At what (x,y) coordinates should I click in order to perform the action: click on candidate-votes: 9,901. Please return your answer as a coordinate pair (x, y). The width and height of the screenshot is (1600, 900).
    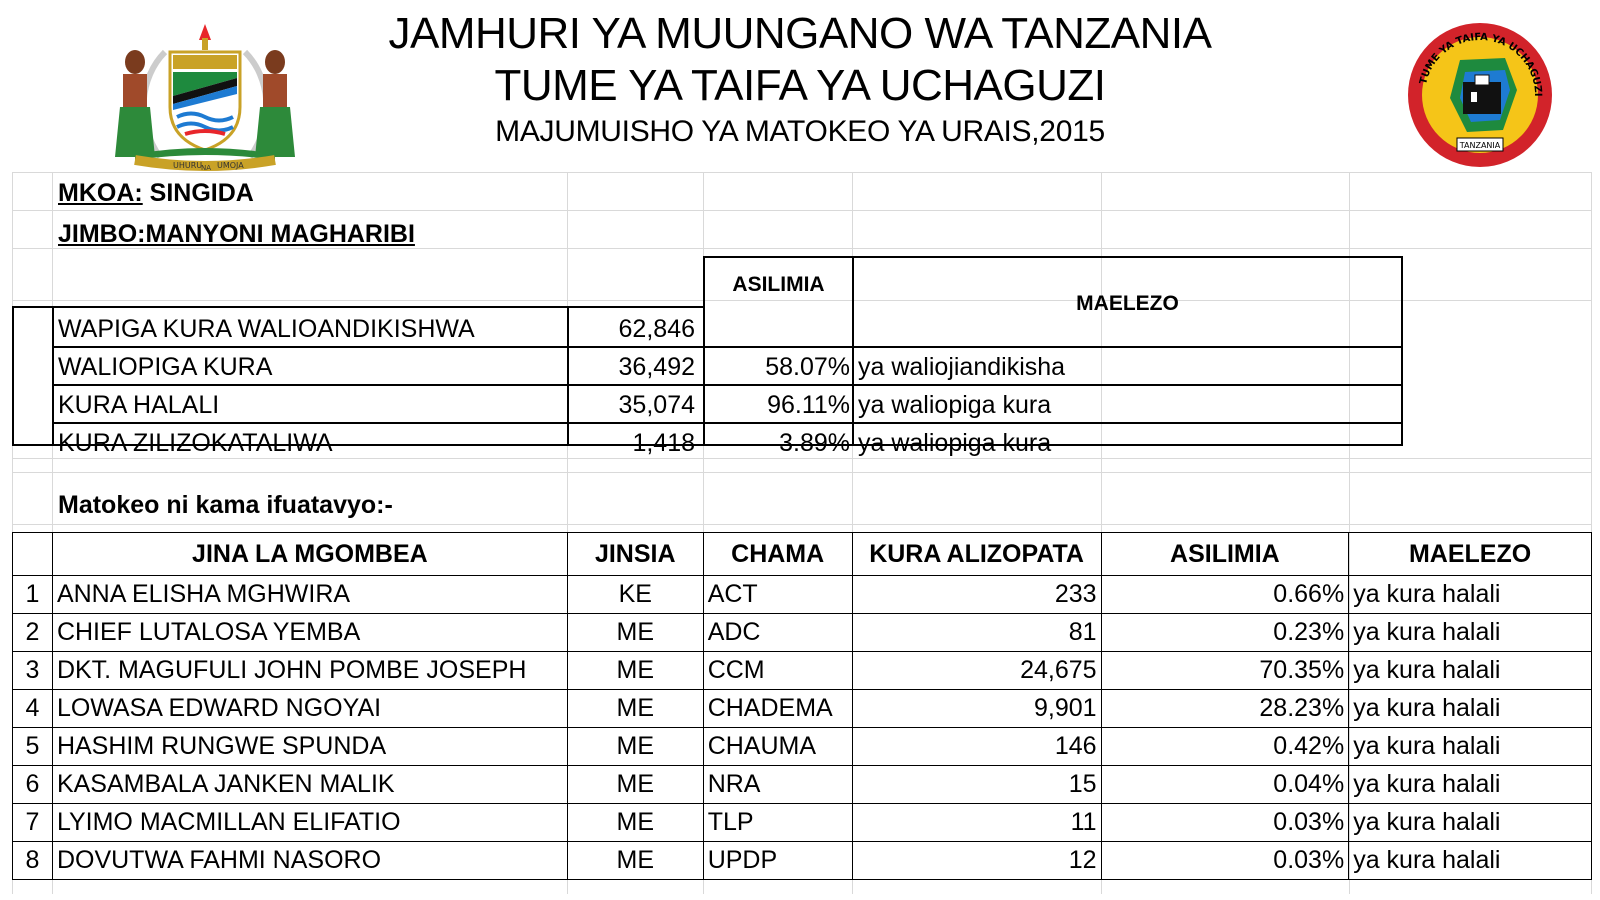
    Looking at the image, I should click on (976, 708).